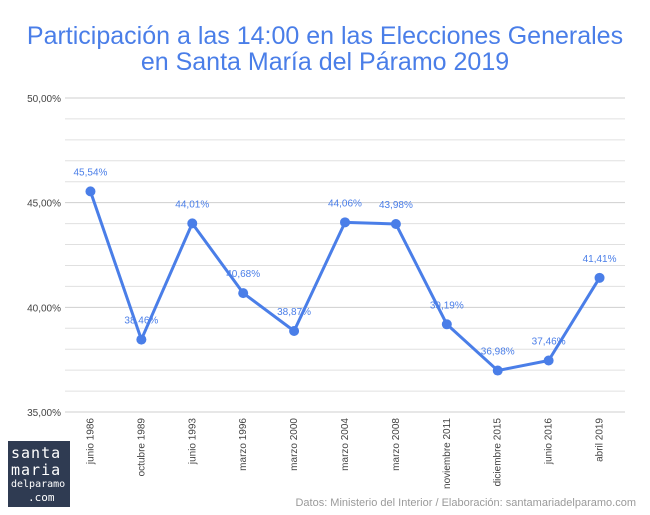 The width and height of the screenshot is (650, 515). I want to click on data-label: 43,98%, so click(396, 205).